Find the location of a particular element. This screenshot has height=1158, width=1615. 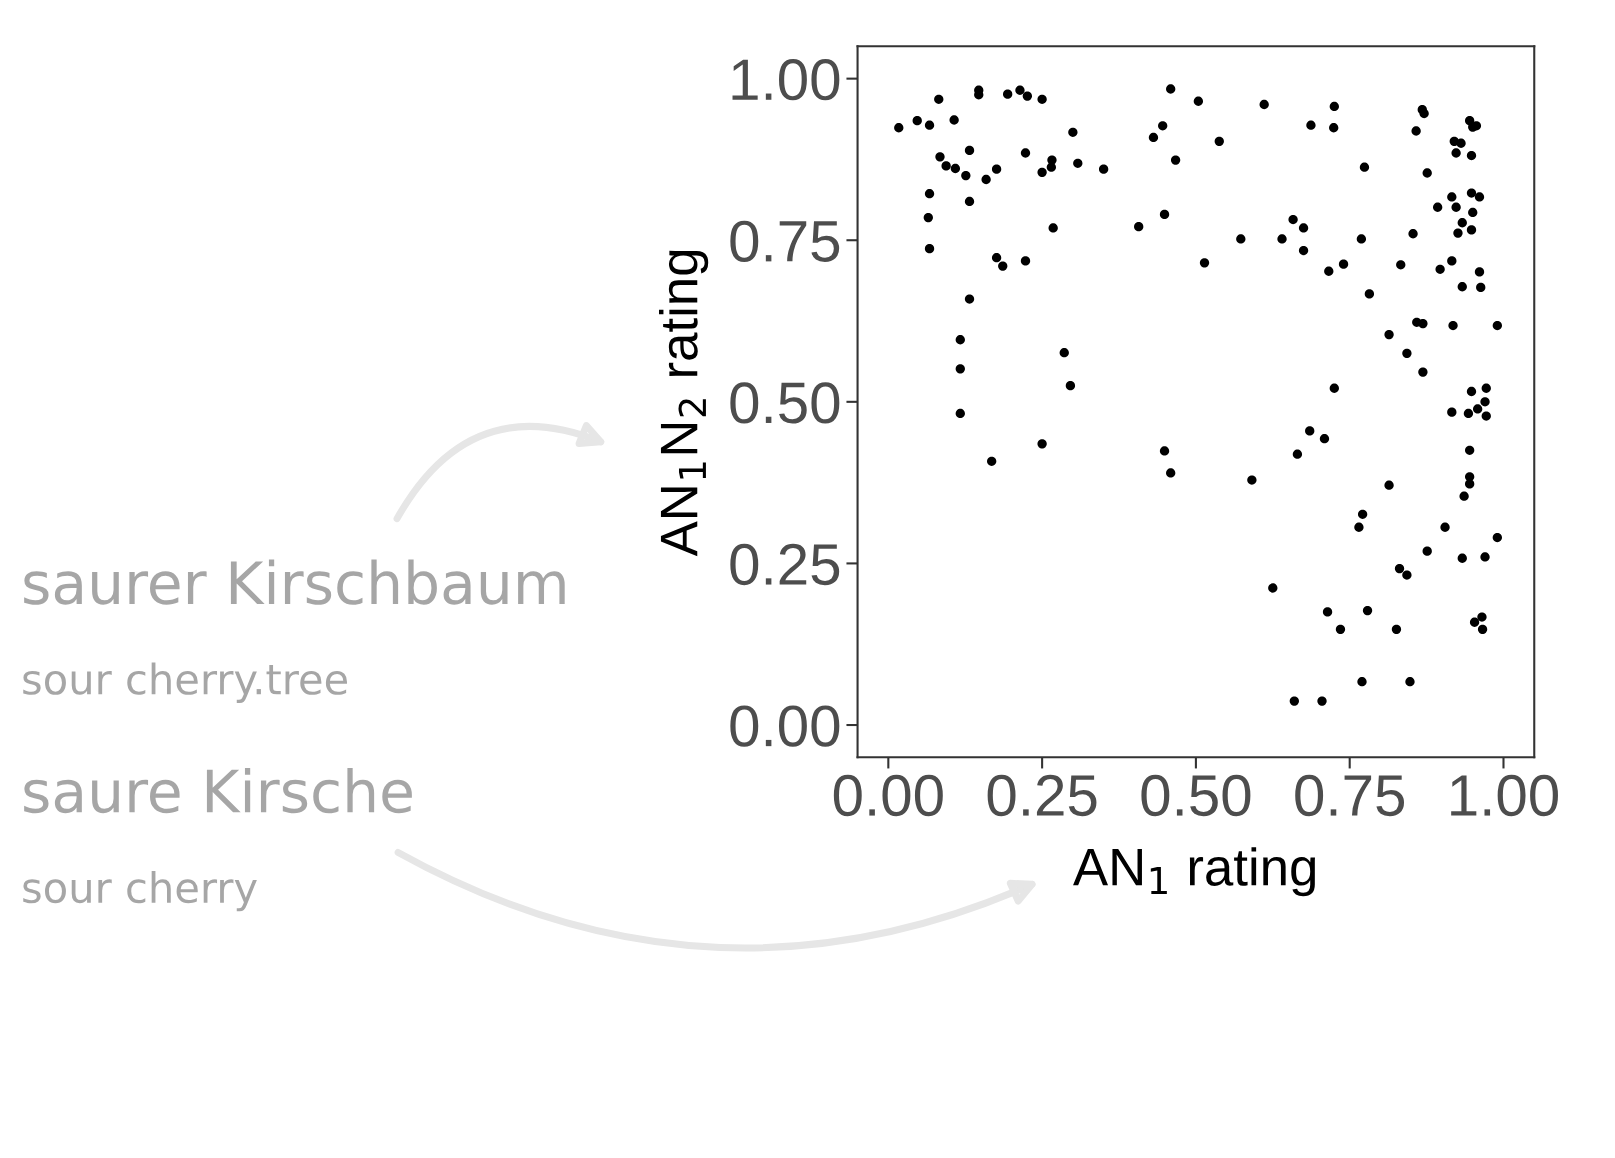

x-tick-label: 0.50 is located at coordinates (1196, 795).